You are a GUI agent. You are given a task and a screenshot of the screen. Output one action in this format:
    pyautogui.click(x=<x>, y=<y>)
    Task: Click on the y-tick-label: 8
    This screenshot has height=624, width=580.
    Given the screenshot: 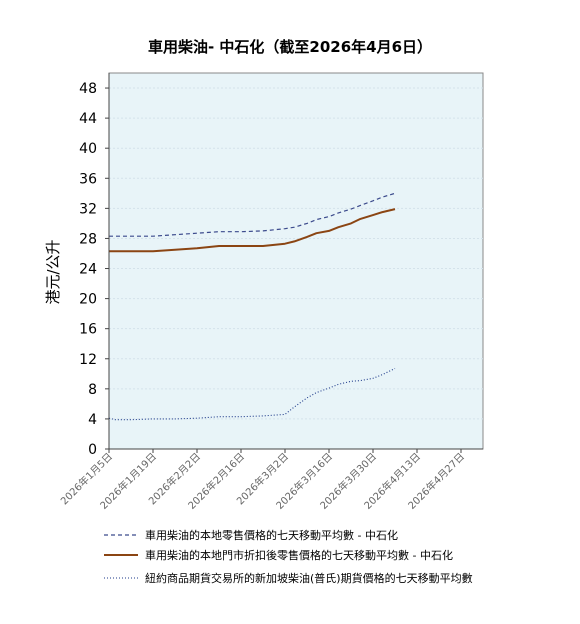 What is the action you would take?
    pyautogui.click(x=92, y=390)
    